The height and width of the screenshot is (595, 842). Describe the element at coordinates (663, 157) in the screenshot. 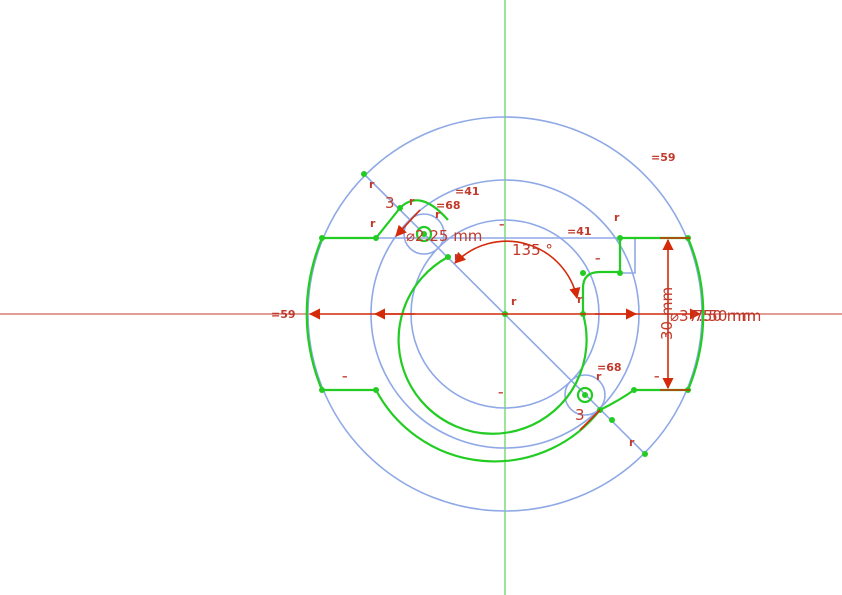

I see `equal-constraint-59-top: =59` at that location.